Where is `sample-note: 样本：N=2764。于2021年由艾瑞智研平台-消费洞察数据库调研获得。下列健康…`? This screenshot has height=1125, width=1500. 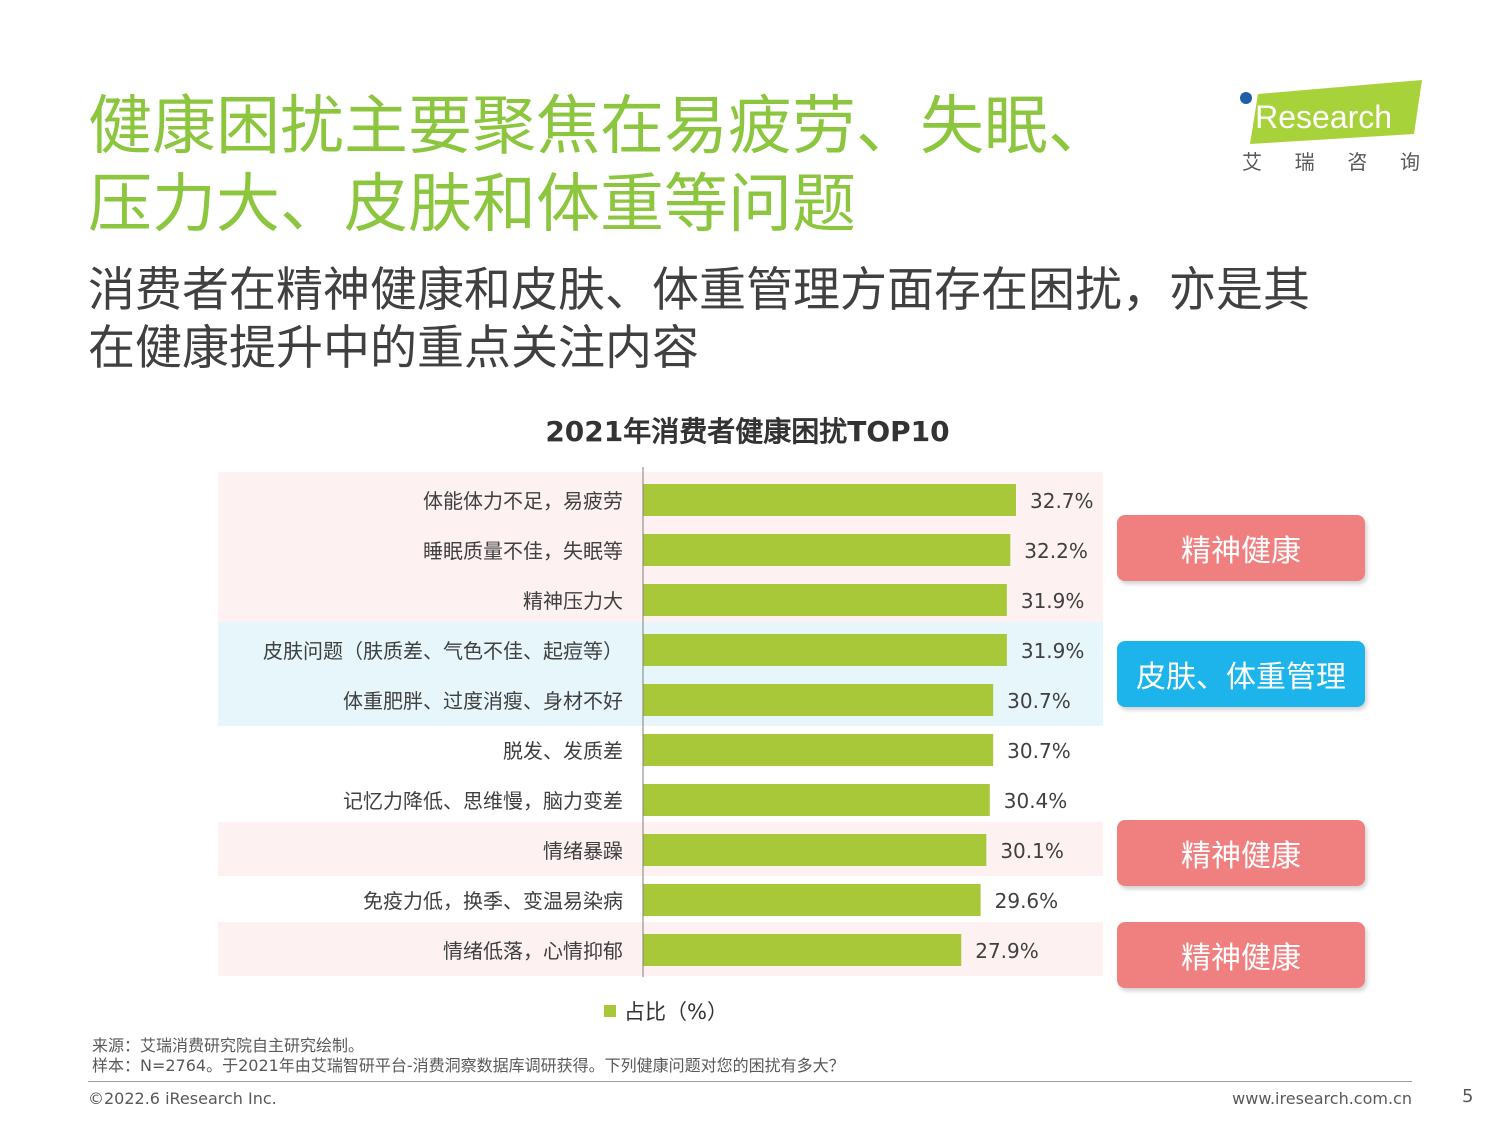
sample-note: 样本：N=2764。于2021年由艾瑞智研平台-消费洞察数据库调研获得。下列健康… is located at coordinates (468, 1065).